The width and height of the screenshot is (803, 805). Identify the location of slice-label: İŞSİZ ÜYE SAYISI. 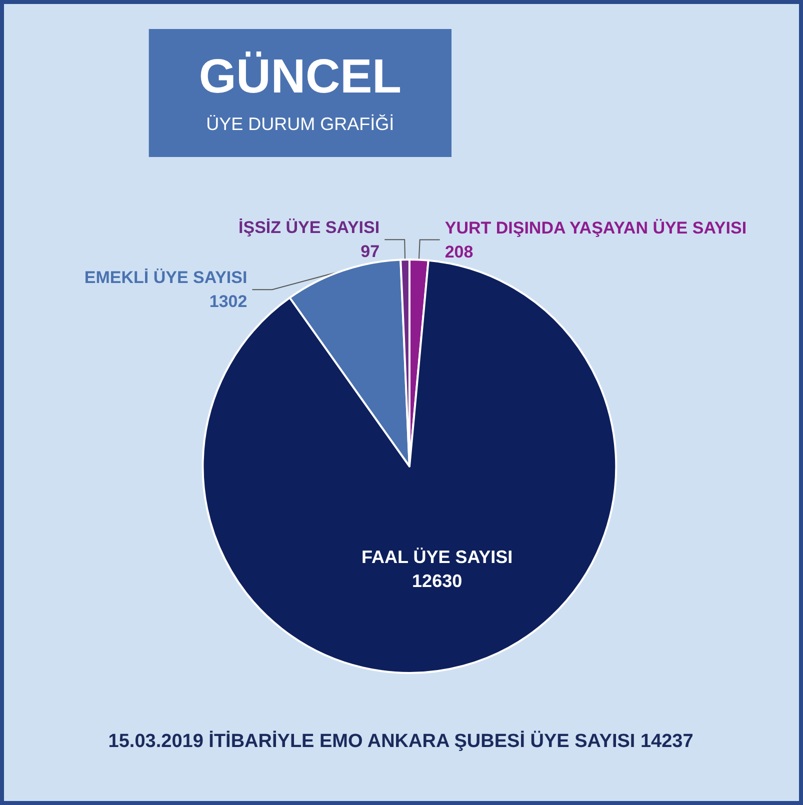
(309, 228).